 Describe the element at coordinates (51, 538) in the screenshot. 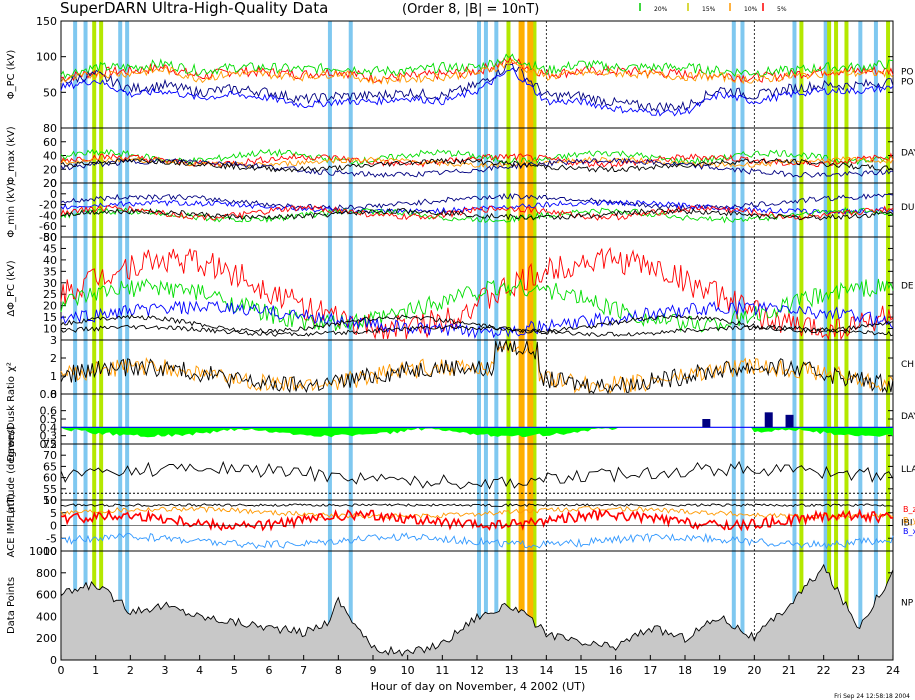

I see `y-tick-label: -5` at that location.